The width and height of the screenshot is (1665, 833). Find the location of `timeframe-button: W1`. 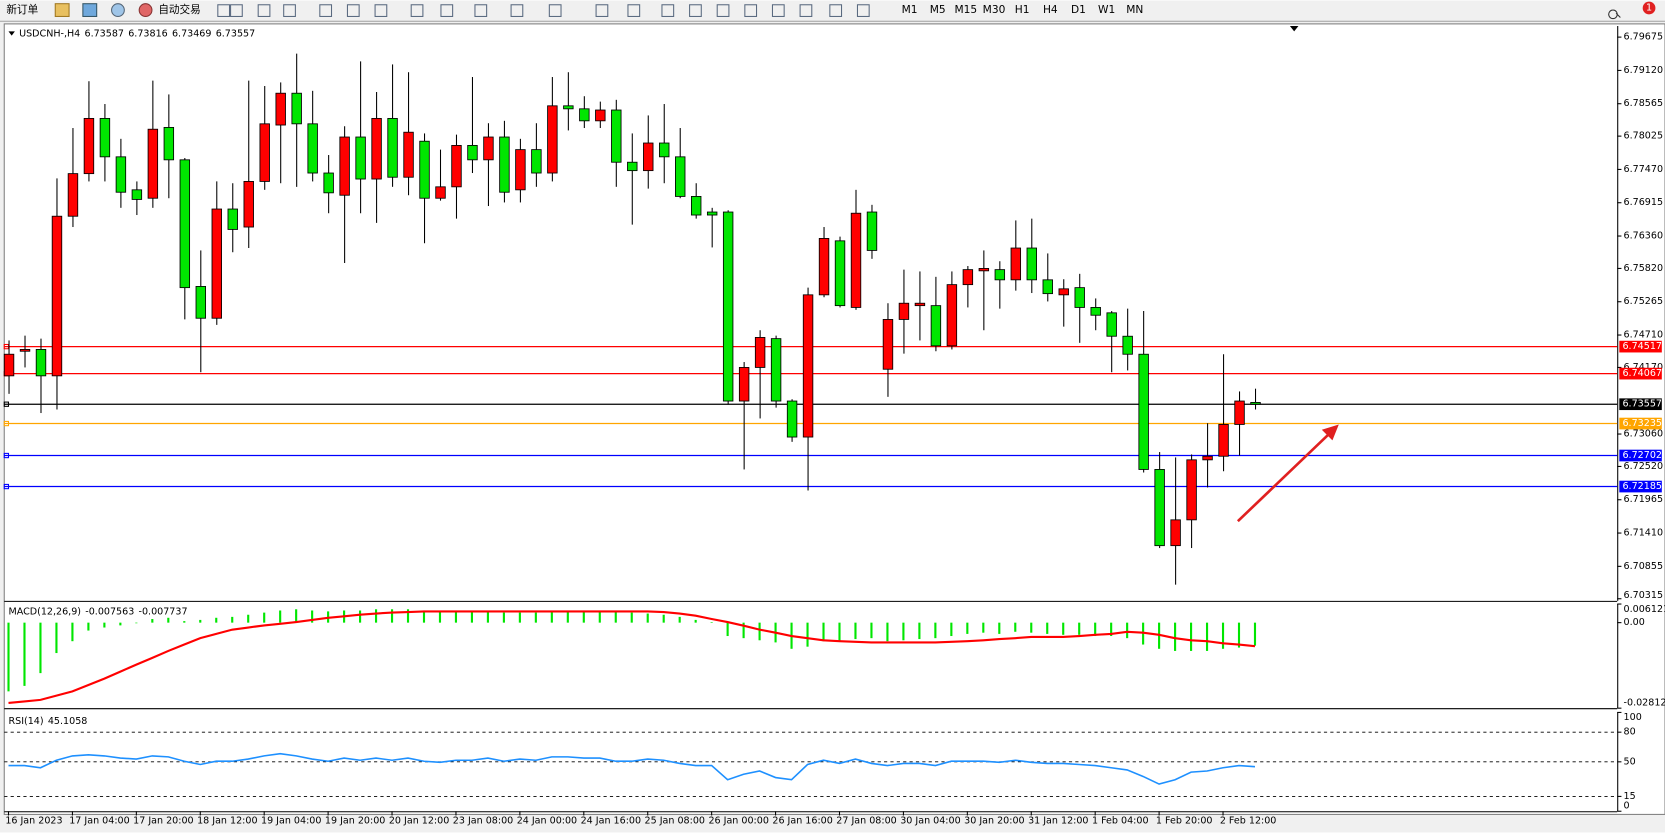

timeframe-button: W1 is located at coordinates (1106, 9).